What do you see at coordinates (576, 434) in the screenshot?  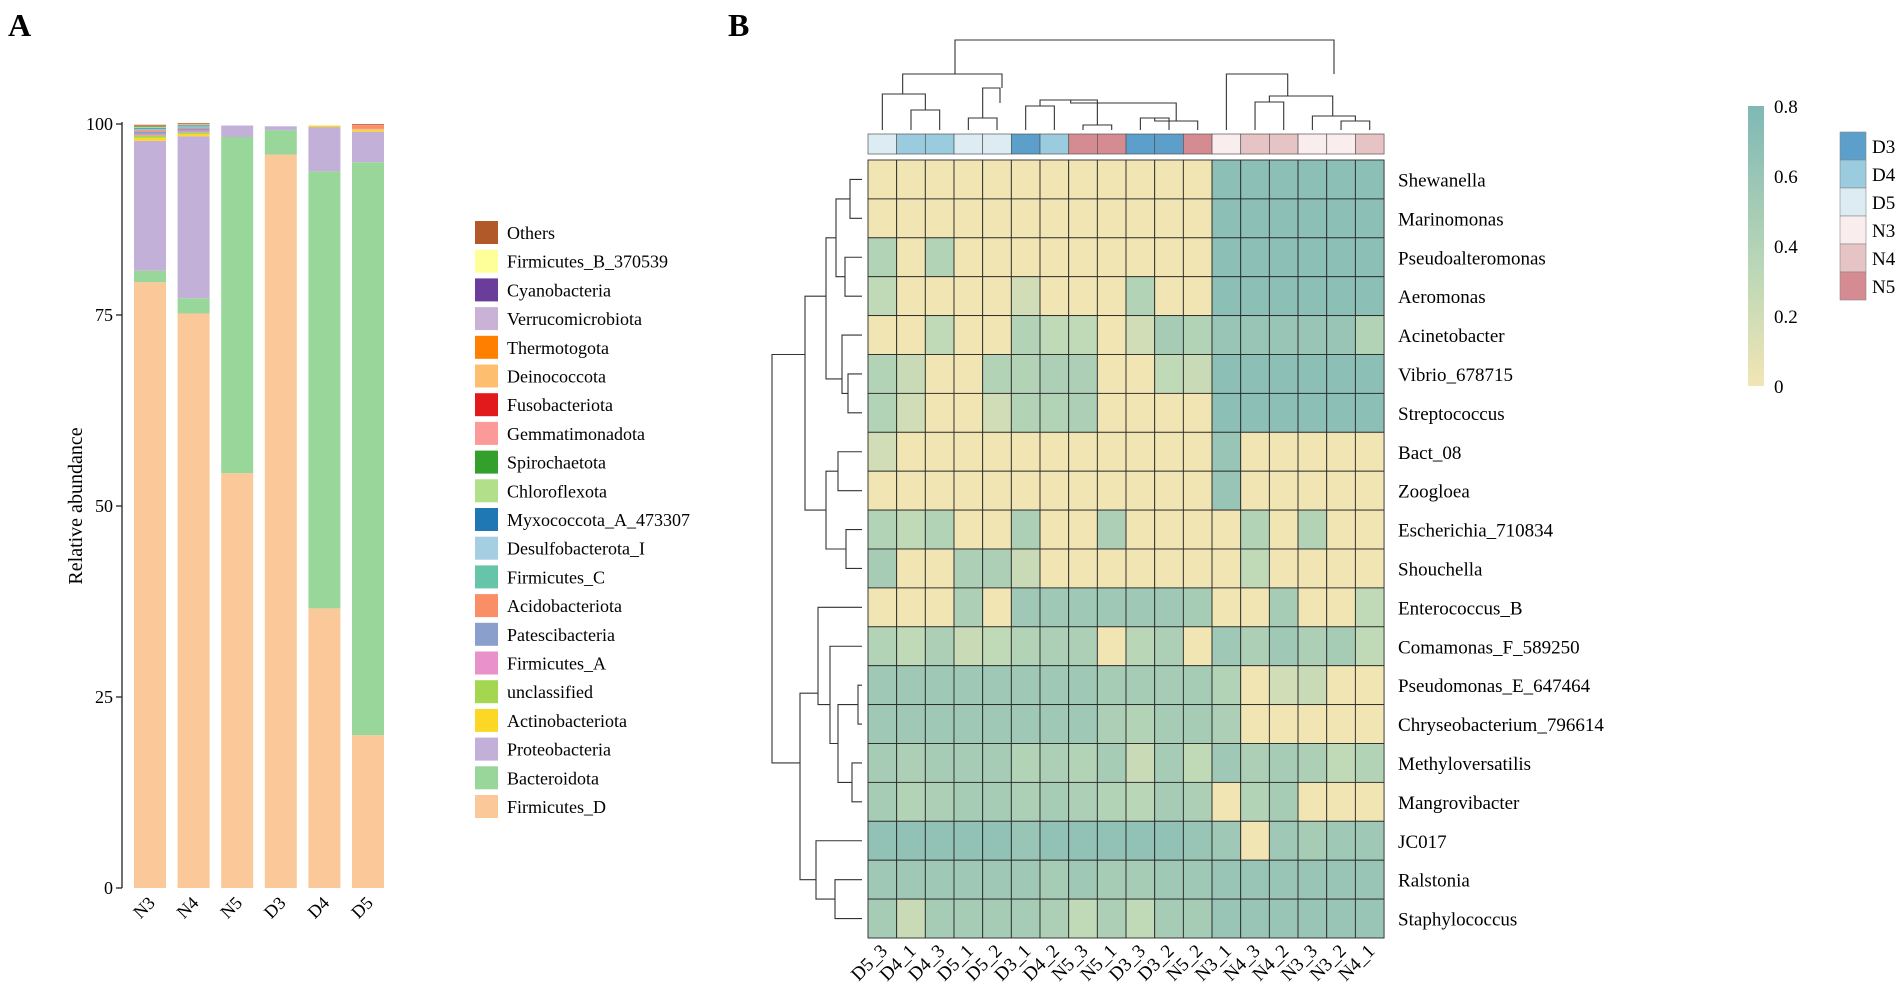 I see `legend-label-gemmatimonadota: Gemmatimonadota` at bounding box center [576, 434].